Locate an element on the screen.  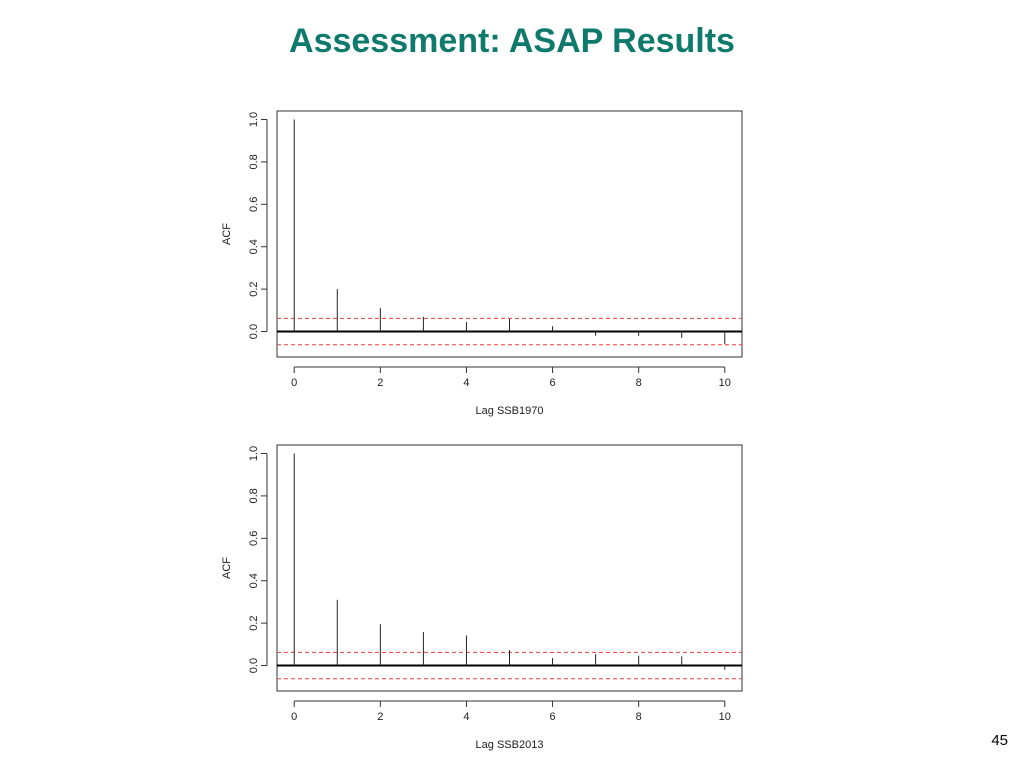
slide-title: Assessment: ASAP Results is located at coordinates (512, 41).